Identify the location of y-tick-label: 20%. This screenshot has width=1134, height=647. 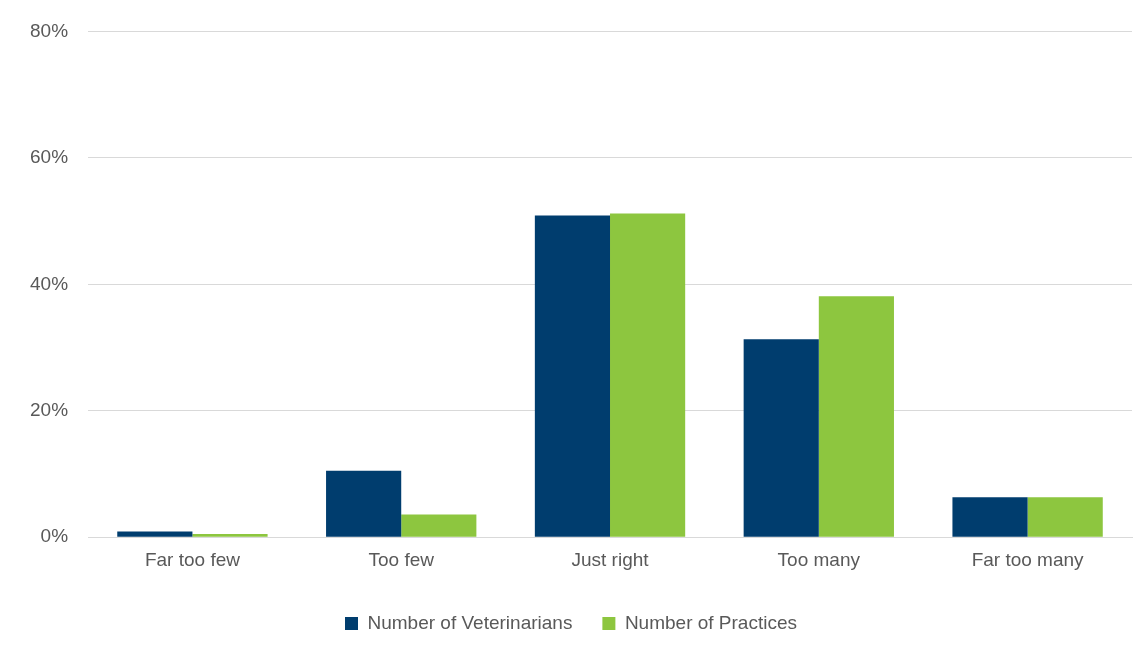
(49, 409).